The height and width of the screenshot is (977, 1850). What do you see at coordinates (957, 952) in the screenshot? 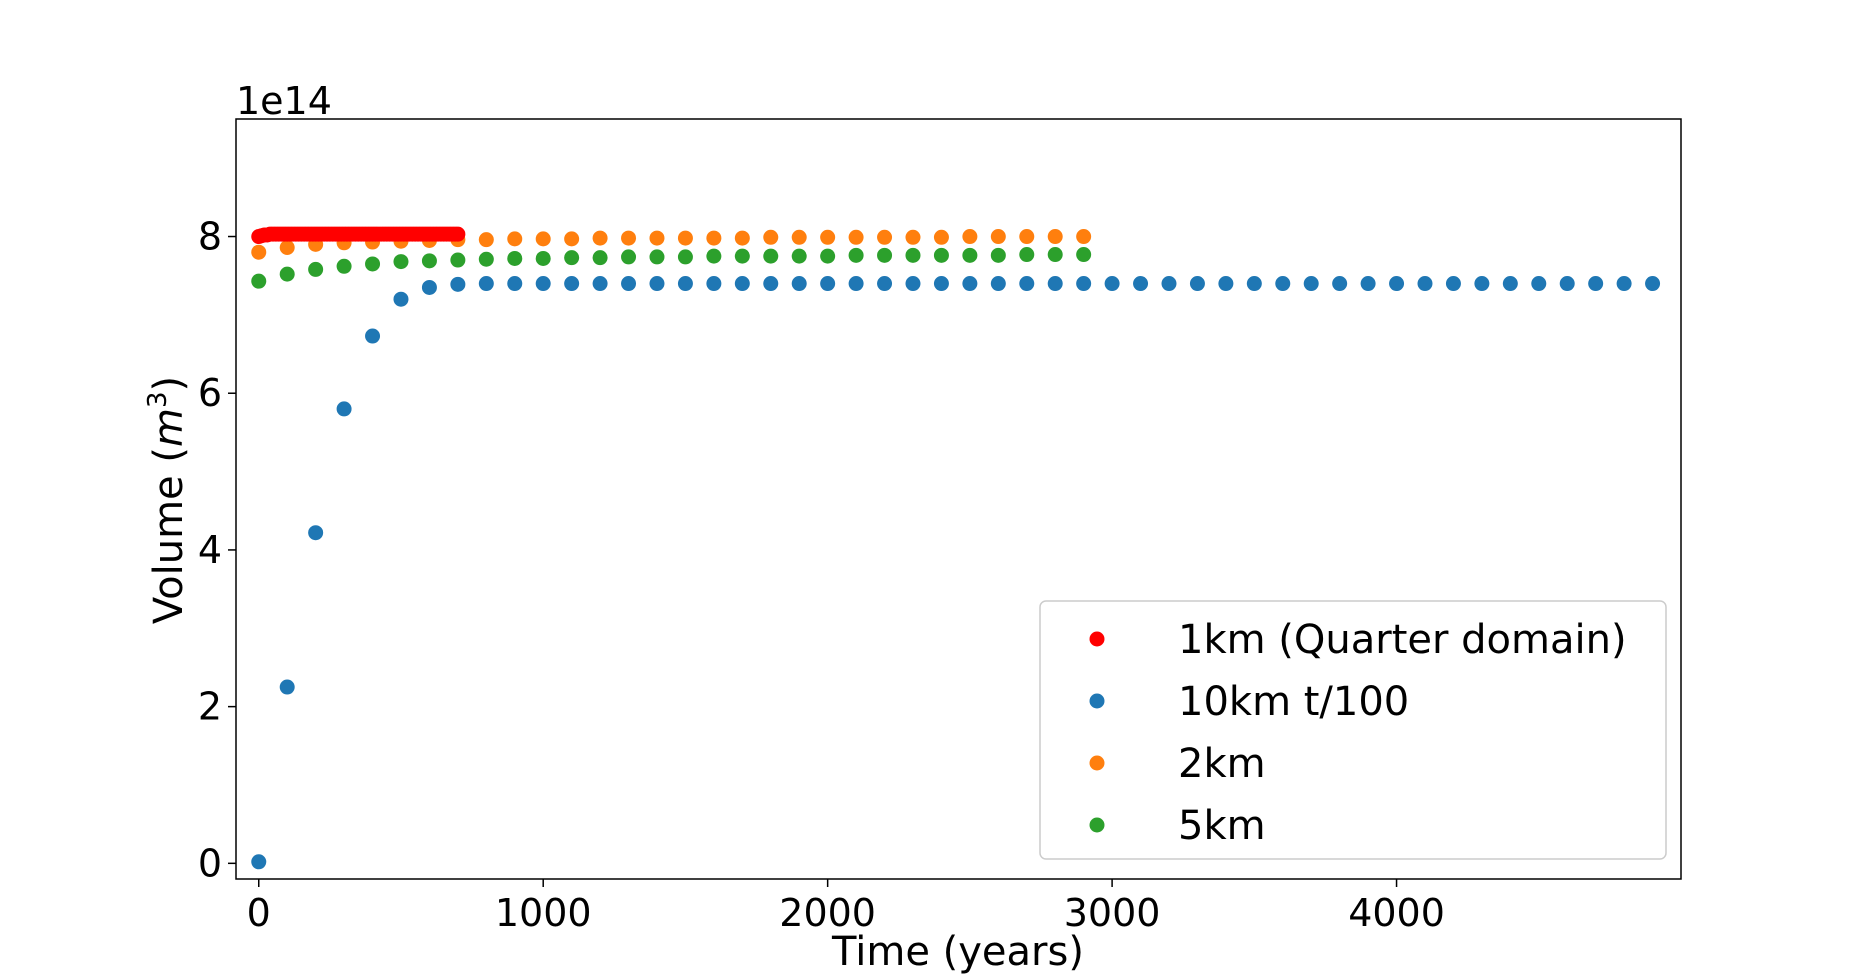
I see `x-axis-label: Time (years)` at bounding box center [957, 952].